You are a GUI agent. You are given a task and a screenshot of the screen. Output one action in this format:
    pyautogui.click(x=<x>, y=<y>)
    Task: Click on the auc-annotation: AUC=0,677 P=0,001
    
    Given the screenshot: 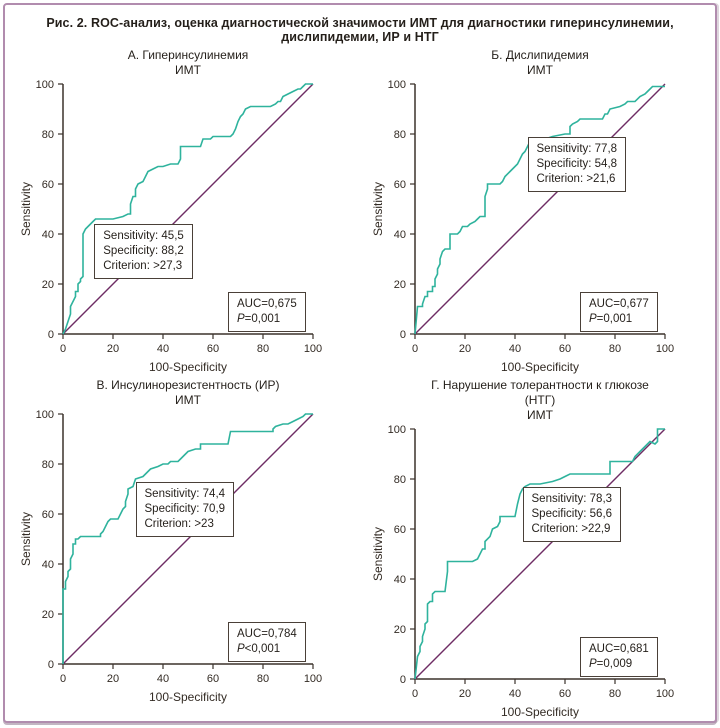 What is the action you would take?
    pyautogui.click(x=619, y=311)
    